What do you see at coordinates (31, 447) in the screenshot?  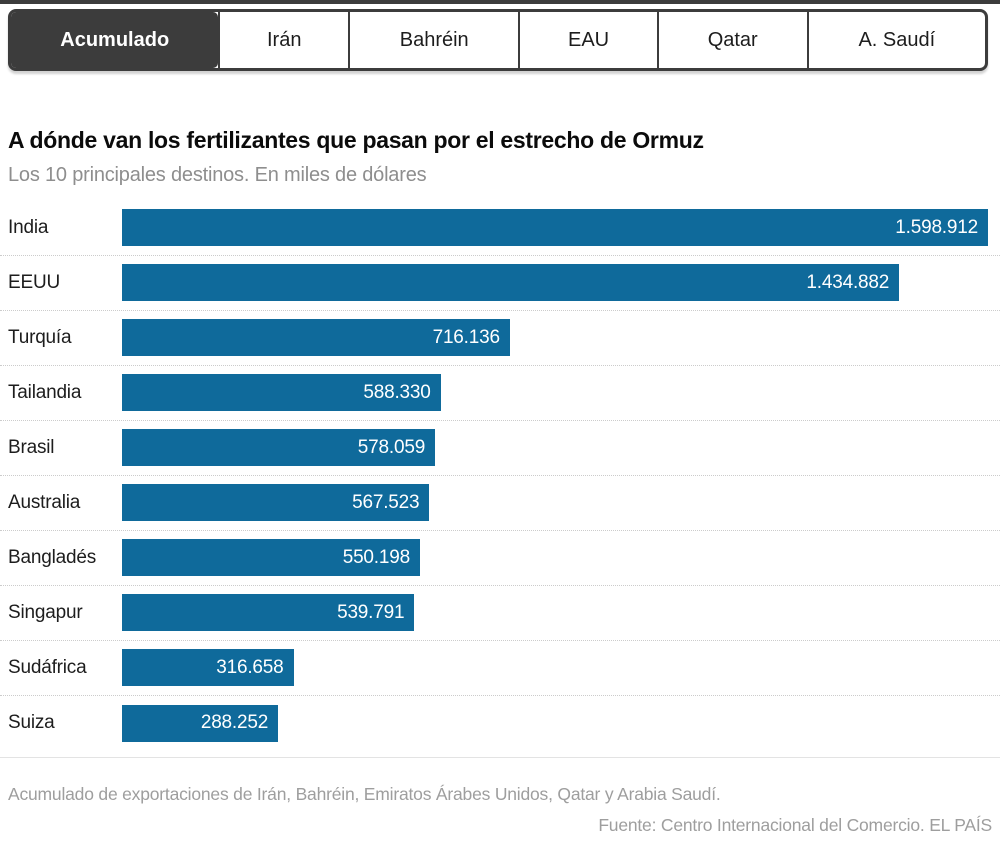 I see `bar-category-label: Brasil` at bounding box center [31, 447].